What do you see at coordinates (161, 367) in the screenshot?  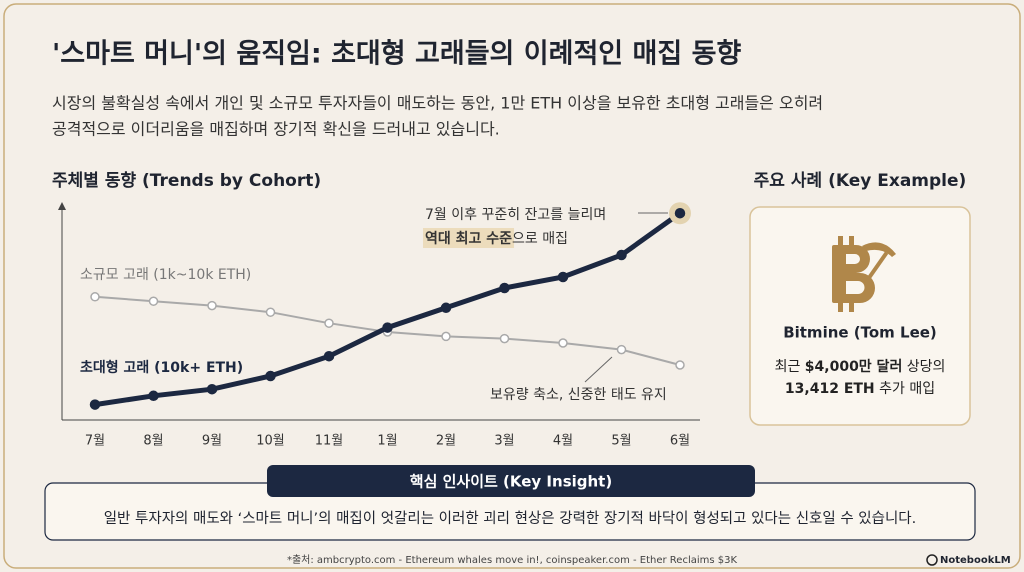 I see `legend-label: 초대형 고래 (10k+ ETH)` at bounding box center [161, 367].